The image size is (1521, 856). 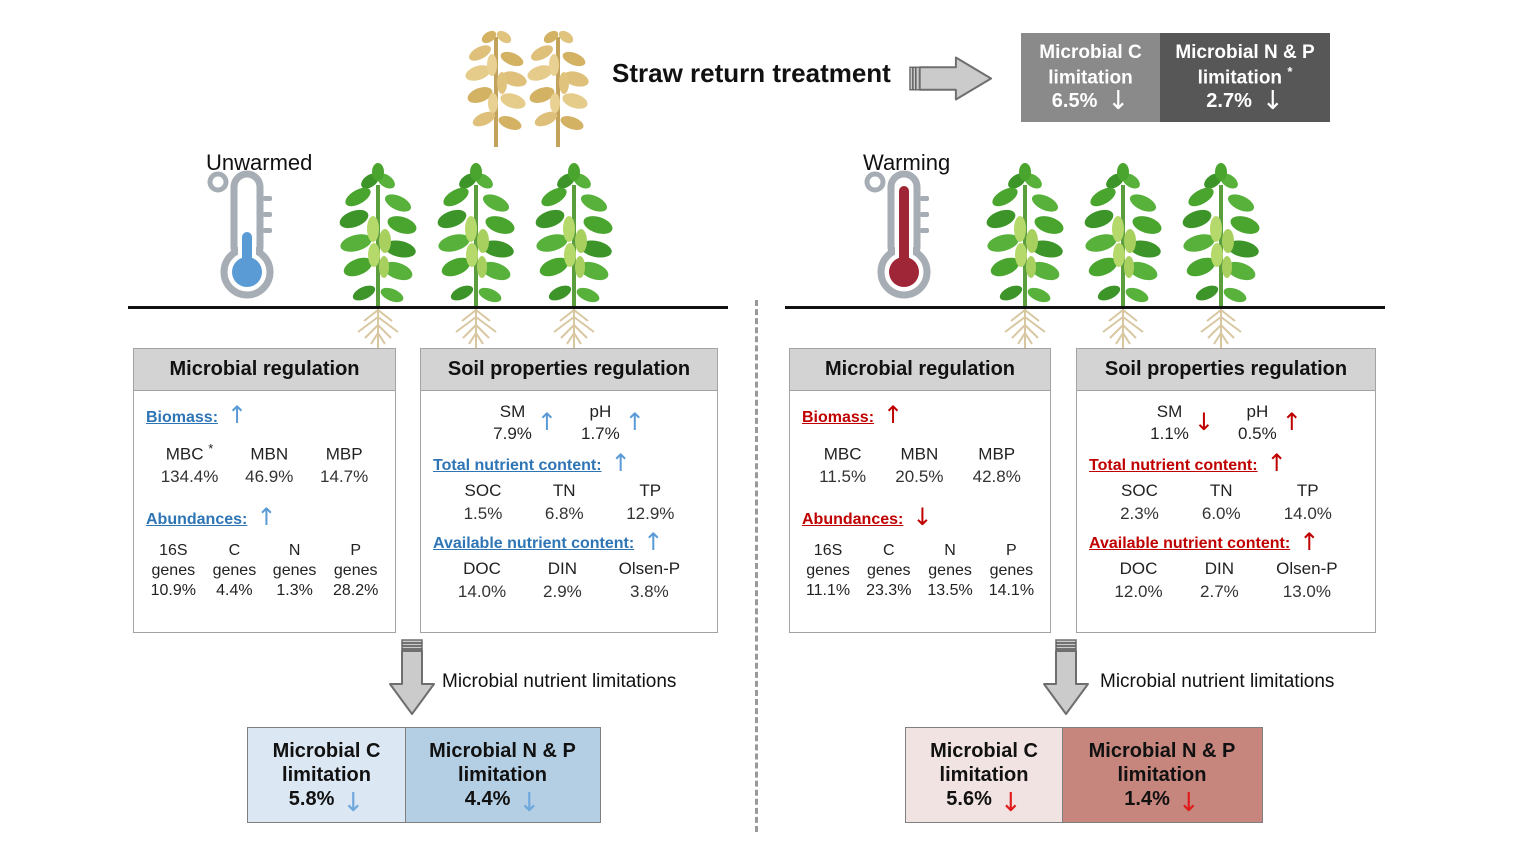 What do you see at coordinates (502, 775) in the screenshot?
I see `limitation-box-microbial-np: Microbial N & P limitation 4.4% ↓` at bounding box center [502, 775].